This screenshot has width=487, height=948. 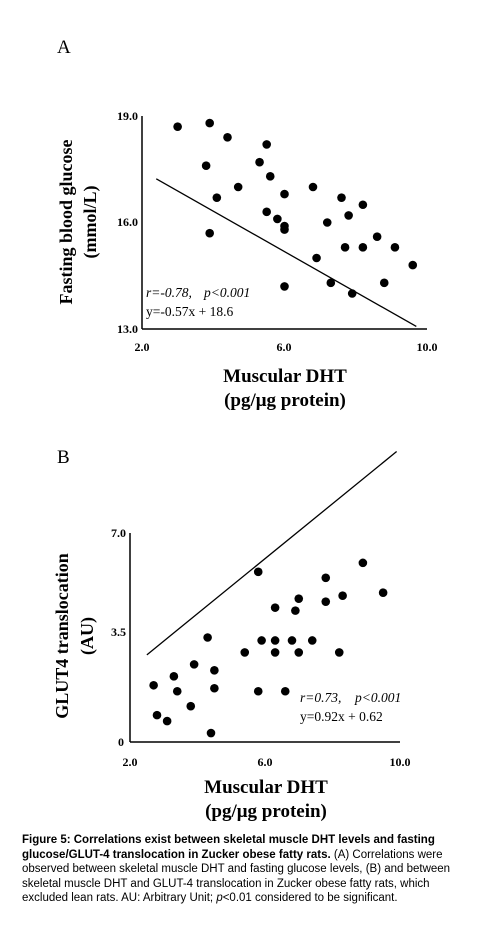 I want to click on panel-a-points, so click(x=295, y=208).